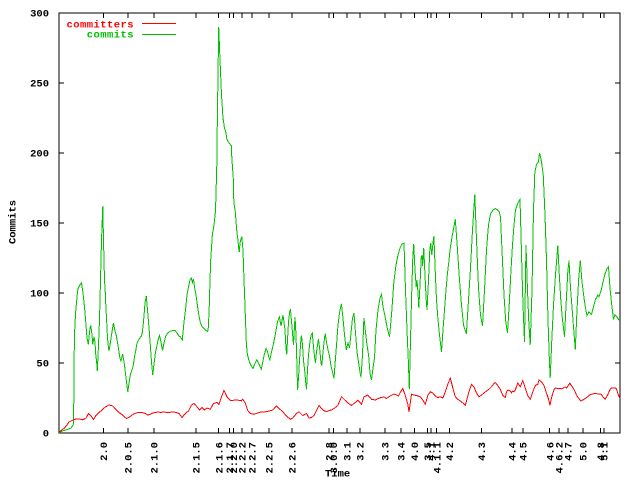 The image size is (640, 485). Describe the element at coordinates (451, 451) in the screenshot. I see `svg-text: 4.2` at that location.